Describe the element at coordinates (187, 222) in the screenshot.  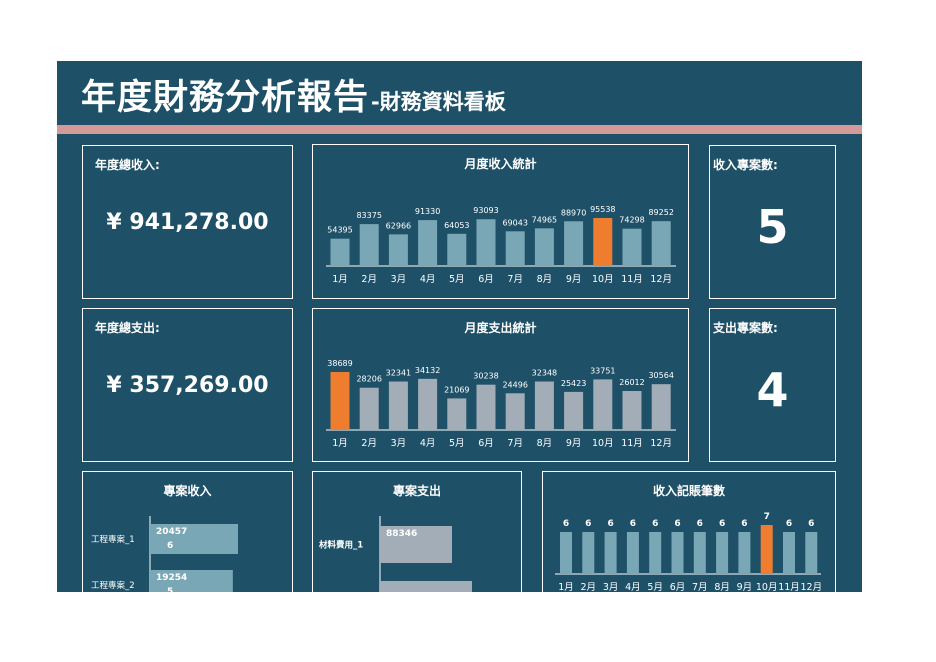
I see `total-income-card: 年度總收入: ¥ 941,278.00` at that location.